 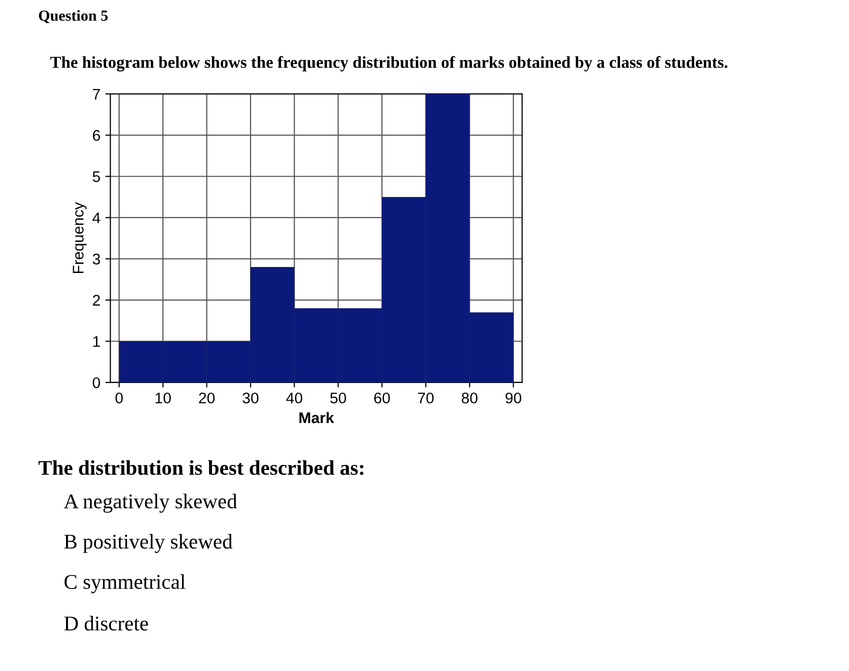 I want to click on y-tick-label: 6, so click(x=96, y=135).